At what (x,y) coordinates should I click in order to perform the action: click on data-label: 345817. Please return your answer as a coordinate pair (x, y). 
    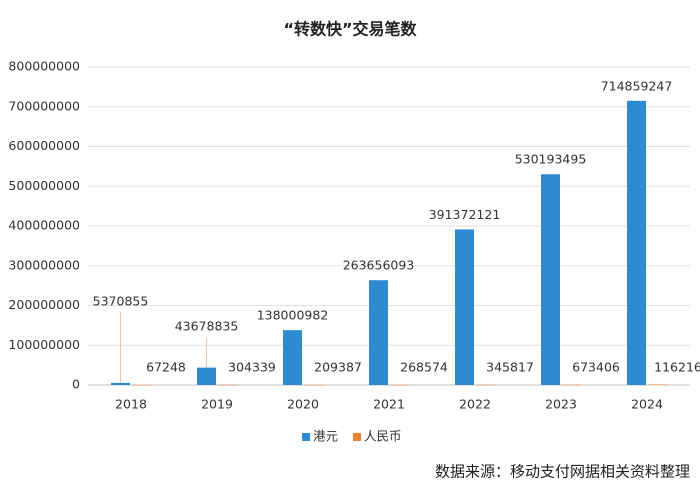
    Looking at the image, I should click on (510, 367).